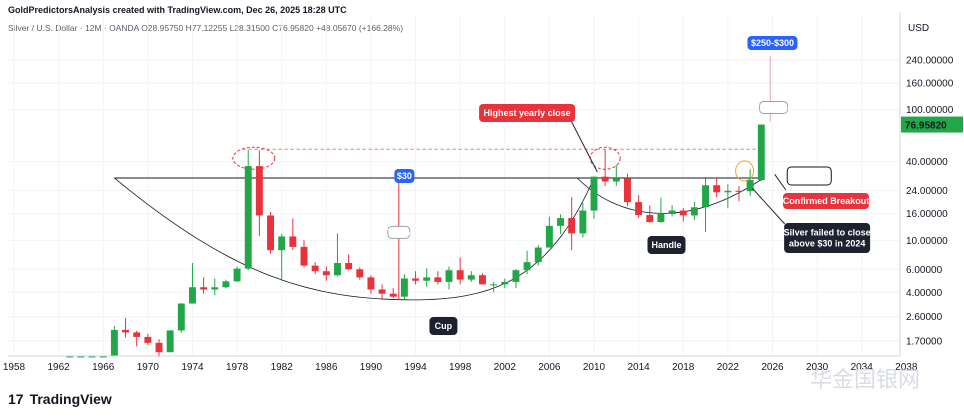  Describe the element at coordinates (326, 367) in the screenshot. I see `x-tick-label: 1986` at that location.